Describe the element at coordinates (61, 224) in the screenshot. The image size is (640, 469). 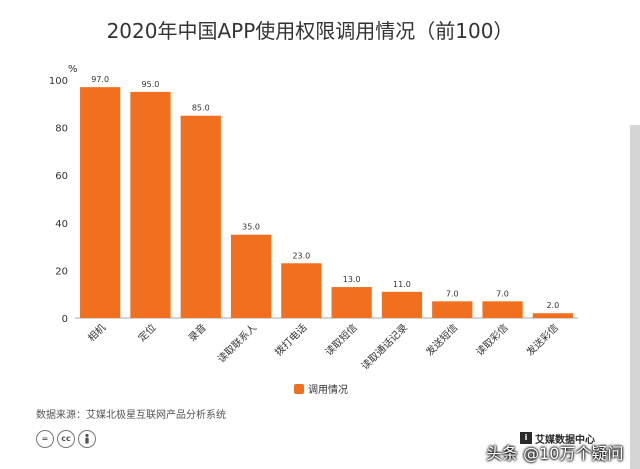
I see `y-tick-label: 40` at that location.